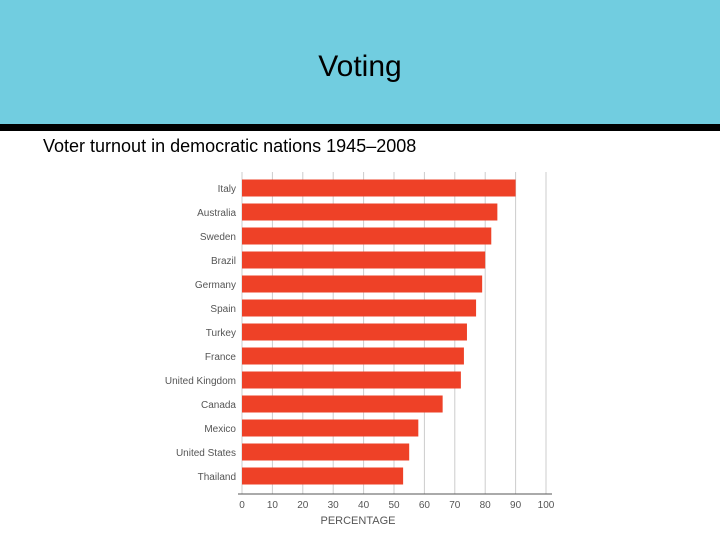 The height and width of the screenshot is (540, 720). Describe the element at coordinates (330, 428) in the screenshot. I see `bar-mexico` at that location.